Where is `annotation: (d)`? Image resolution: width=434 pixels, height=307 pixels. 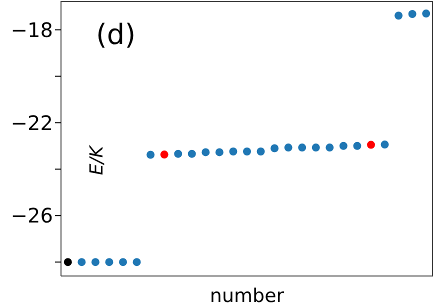 annotation: (d) is located at coordinates (116, 34).